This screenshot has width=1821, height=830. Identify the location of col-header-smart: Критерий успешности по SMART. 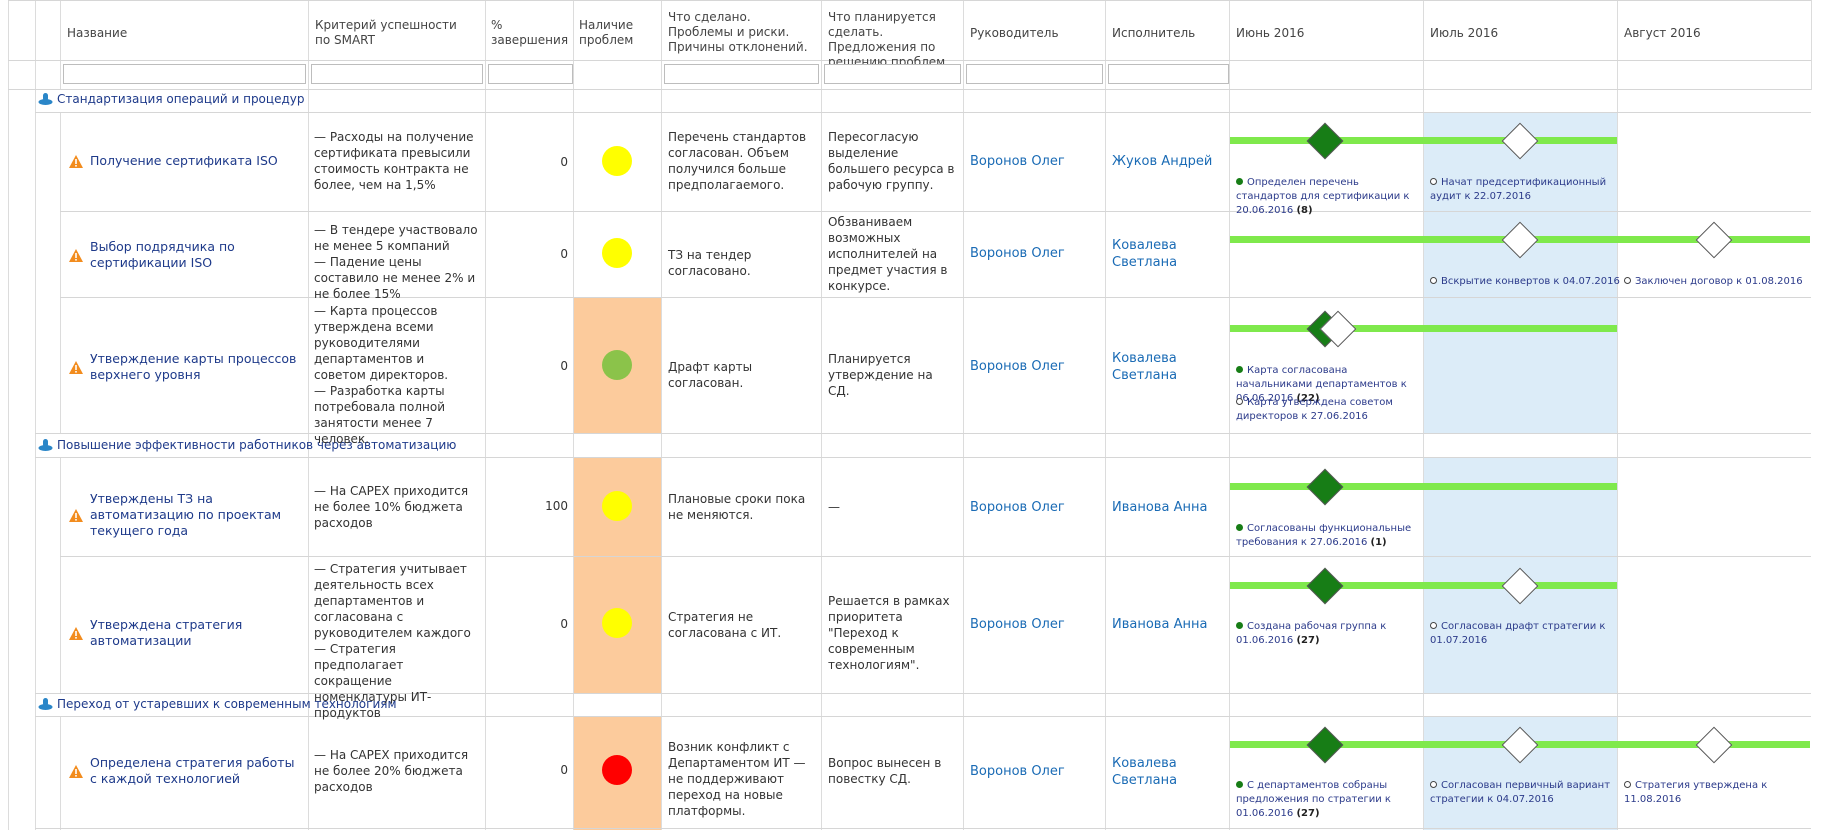
(386, 32).